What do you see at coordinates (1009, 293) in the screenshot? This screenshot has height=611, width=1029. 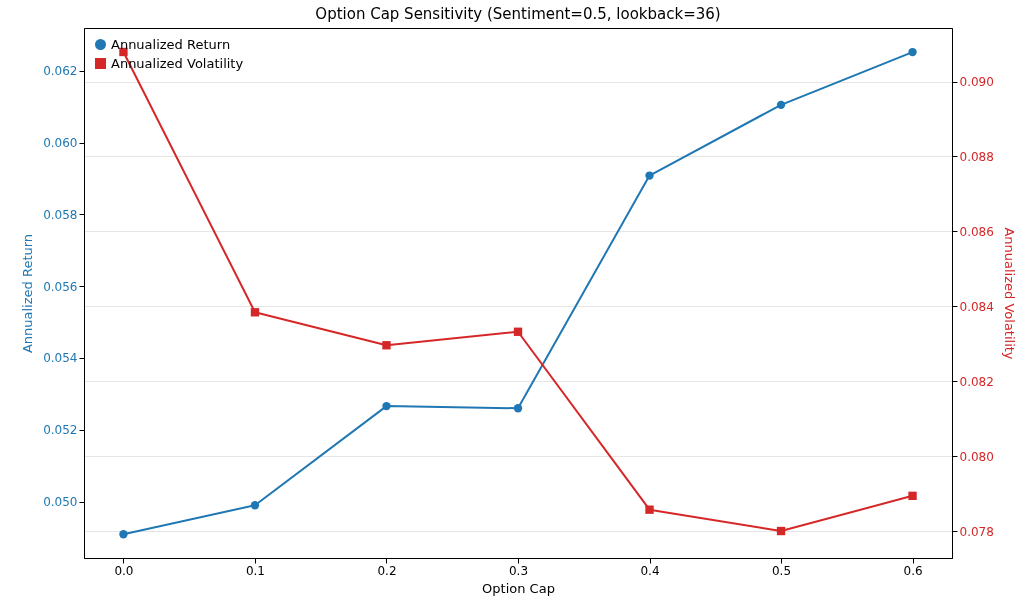 I see `y2-axis-title: Annualized Volatility` at bounding box center [1009, 293].